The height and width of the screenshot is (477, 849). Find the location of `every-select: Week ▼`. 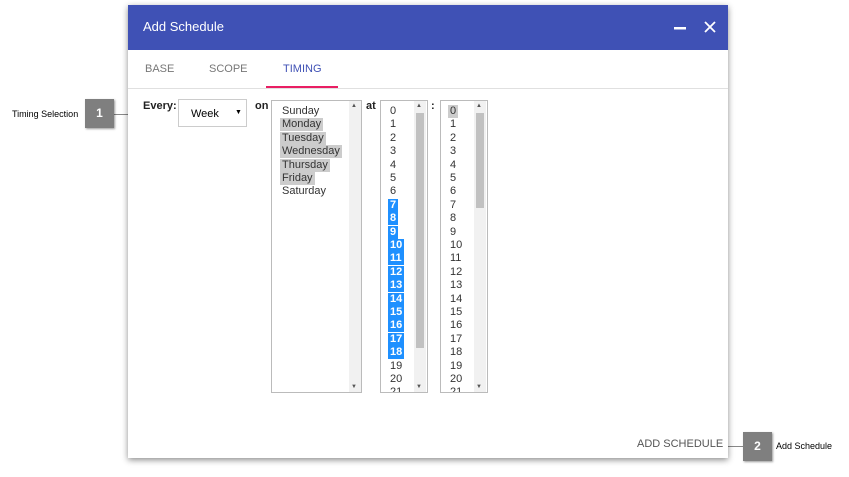

every-select: Week ▼ is located at coordinates (212, 113).